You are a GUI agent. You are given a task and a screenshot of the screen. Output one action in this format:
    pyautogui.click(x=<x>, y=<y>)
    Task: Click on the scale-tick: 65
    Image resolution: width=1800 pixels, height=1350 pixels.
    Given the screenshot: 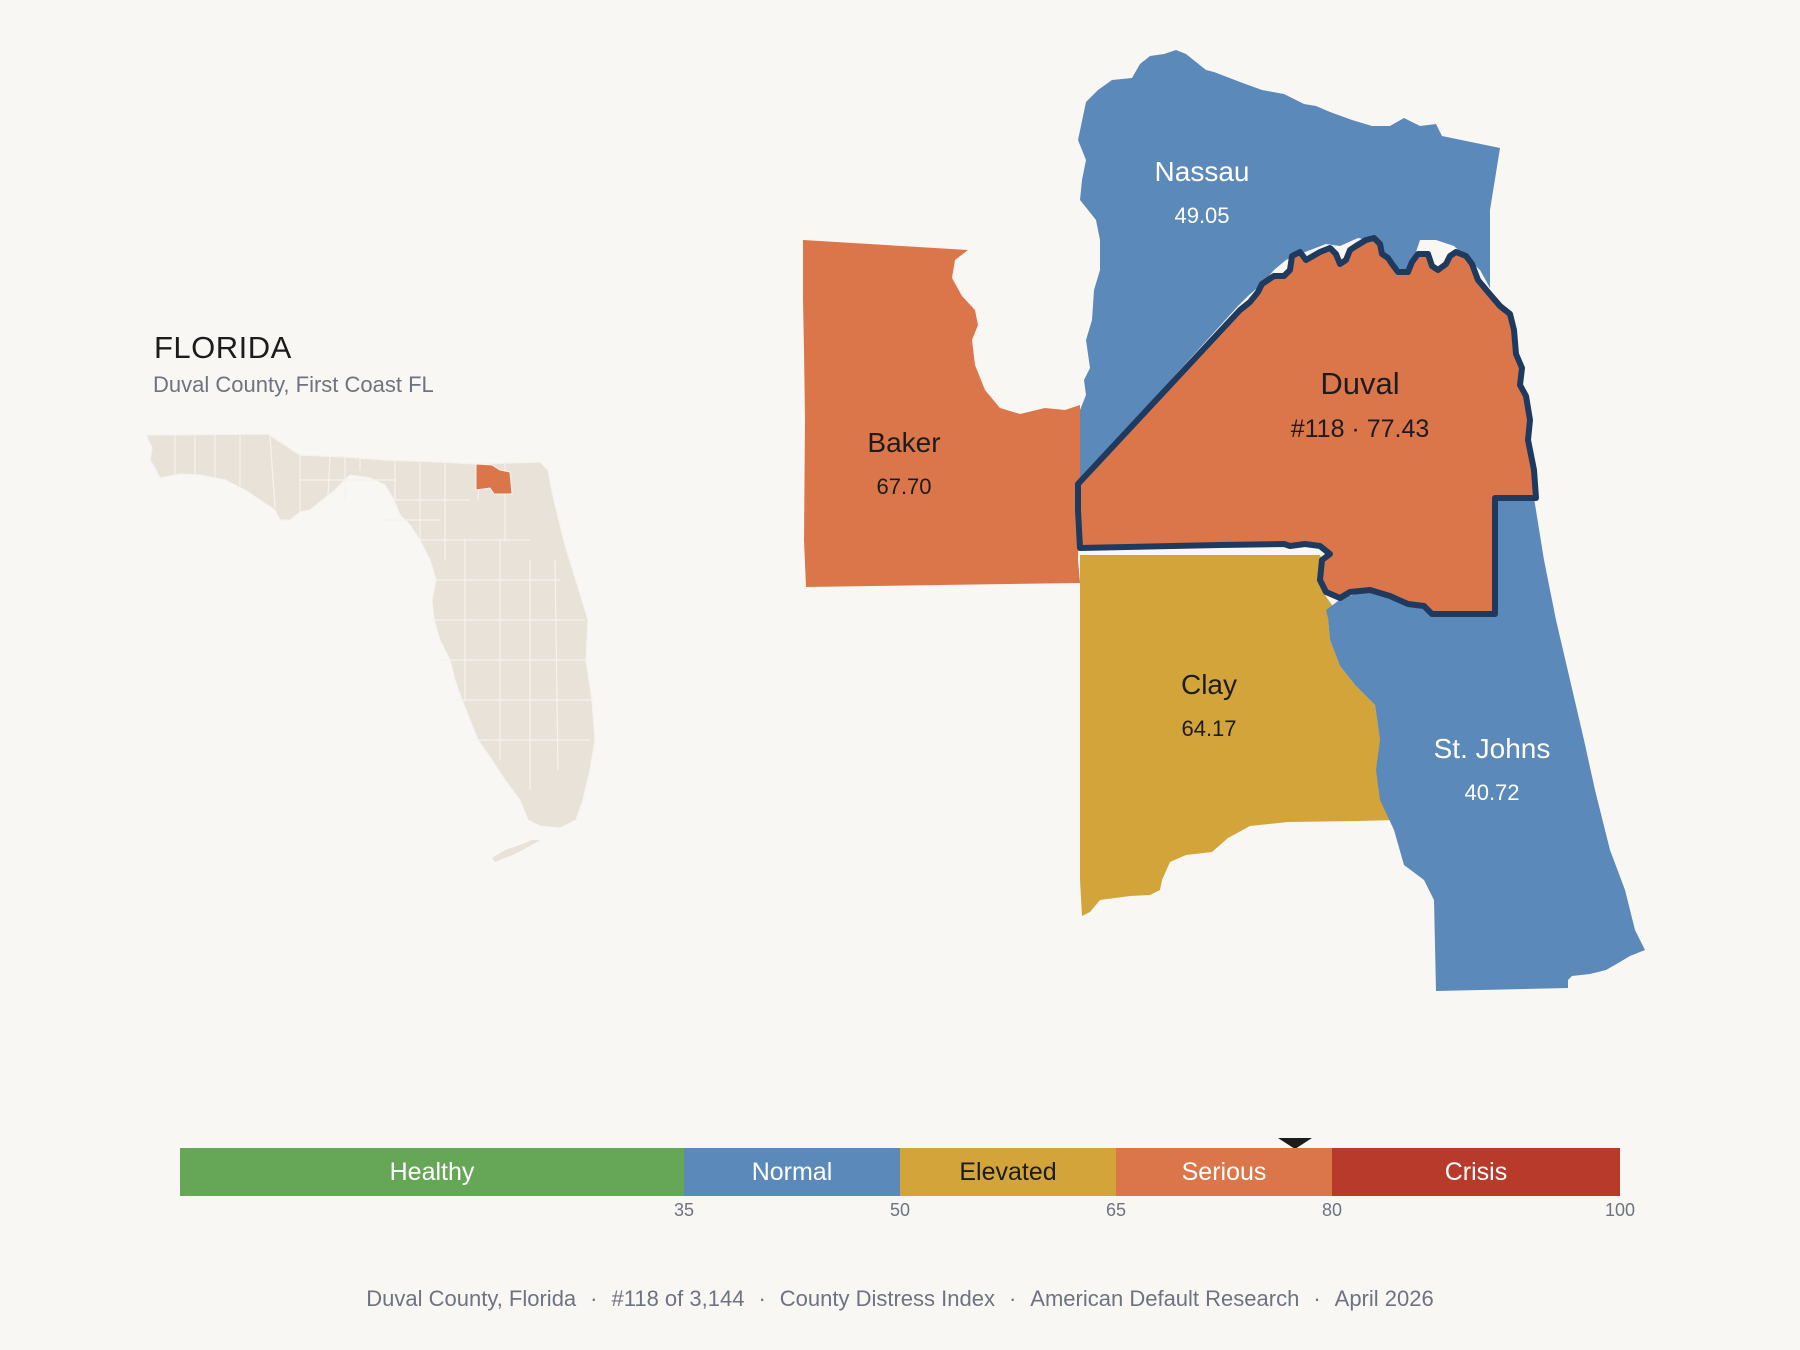 What is the action you would take?
    pyautogui.click(x=1116, y=1210)
    